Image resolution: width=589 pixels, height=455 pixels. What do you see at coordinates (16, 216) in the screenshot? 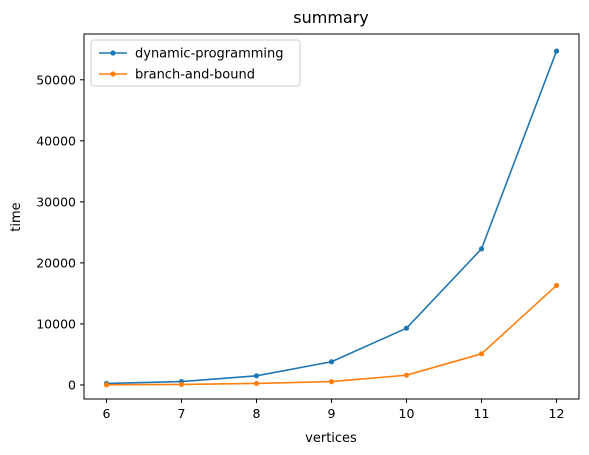
I see `y-axis-label: time` at bounding box center [16, 216].